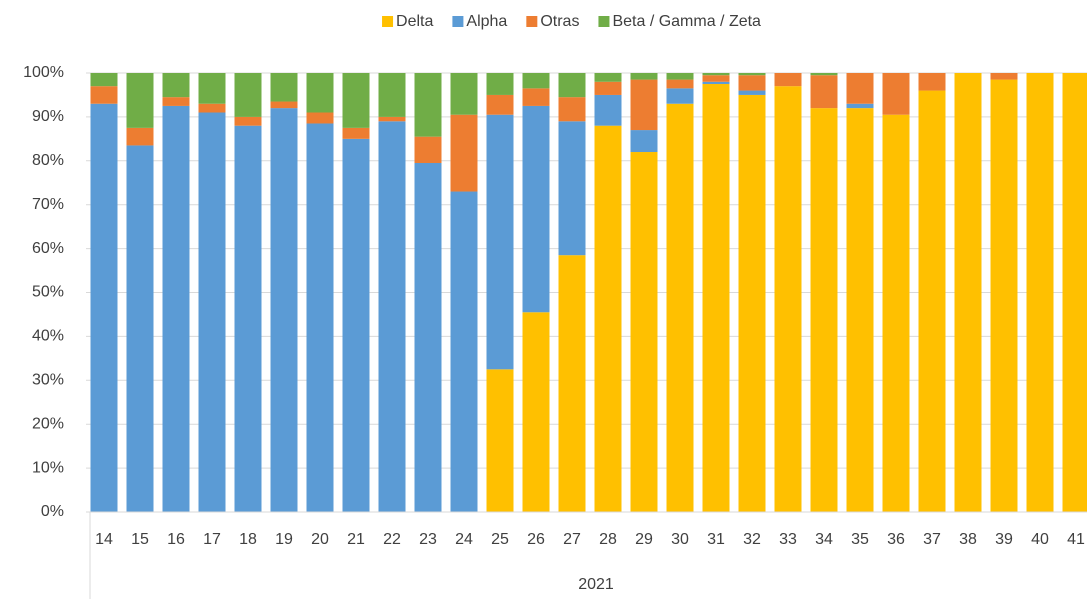 The width and height of the screenshot is (1087, 599). I want to click on group-label: 2021, so click(596, 584).